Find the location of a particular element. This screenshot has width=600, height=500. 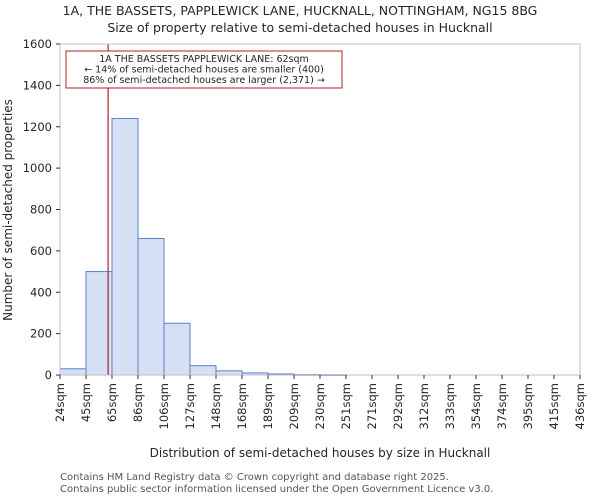

y-tick-label: 400 is located at coordinates (41, 292).